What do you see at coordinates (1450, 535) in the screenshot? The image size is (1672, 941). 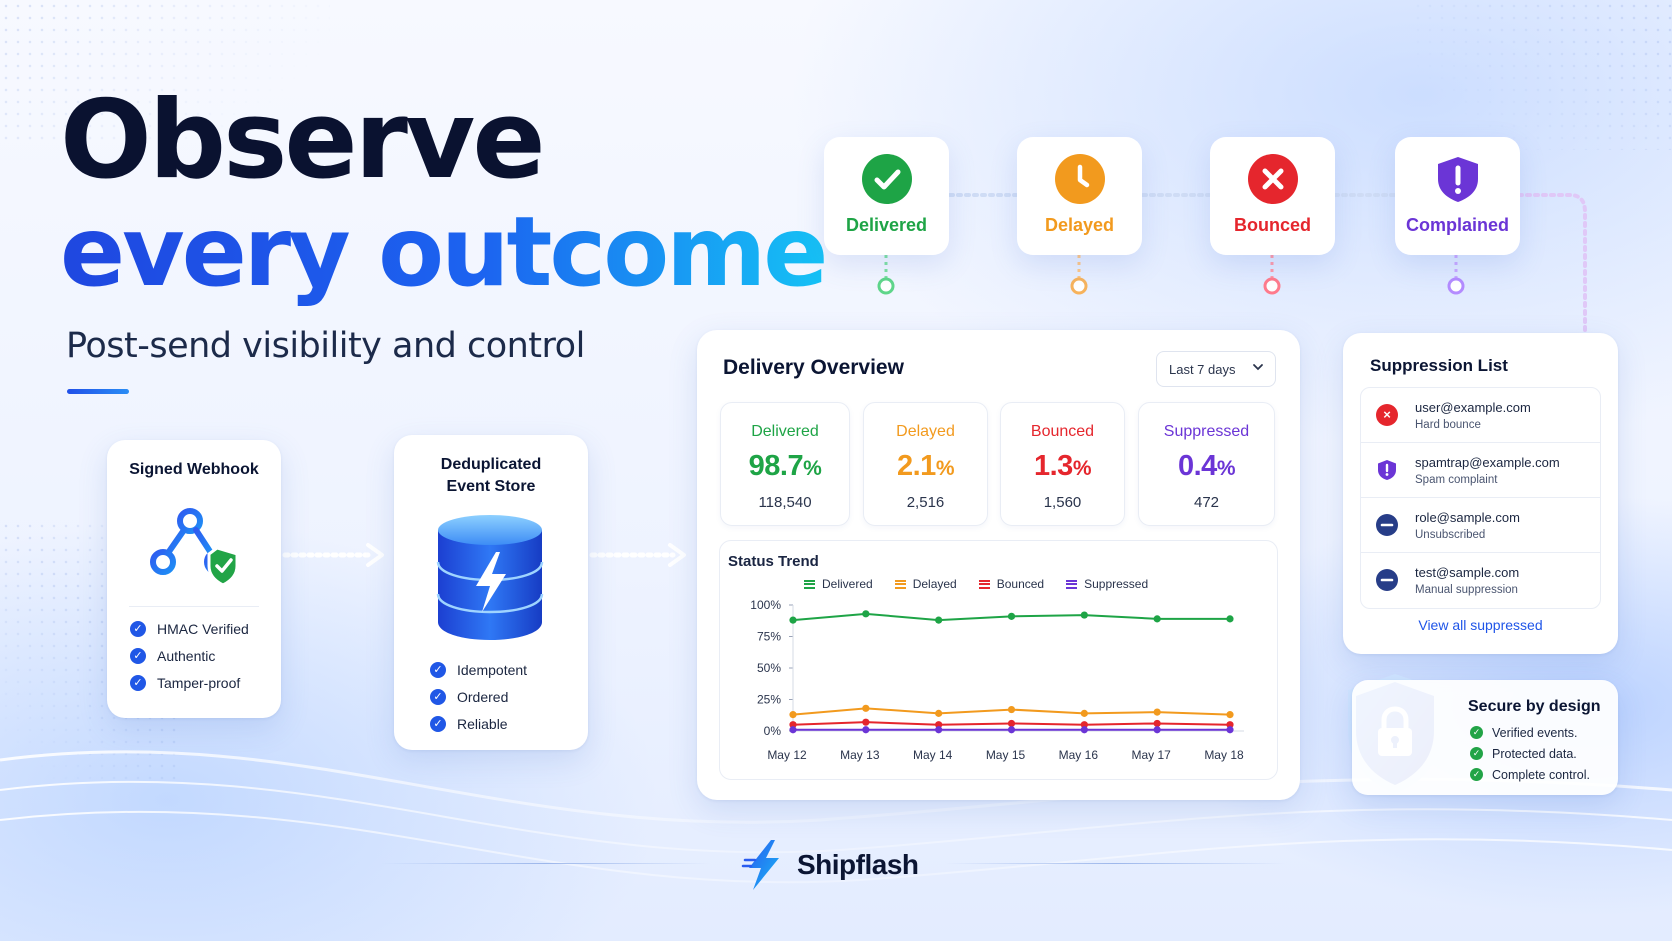 I see `suppression-reason: Unsubscribed` at bounding box center [1450, 535].